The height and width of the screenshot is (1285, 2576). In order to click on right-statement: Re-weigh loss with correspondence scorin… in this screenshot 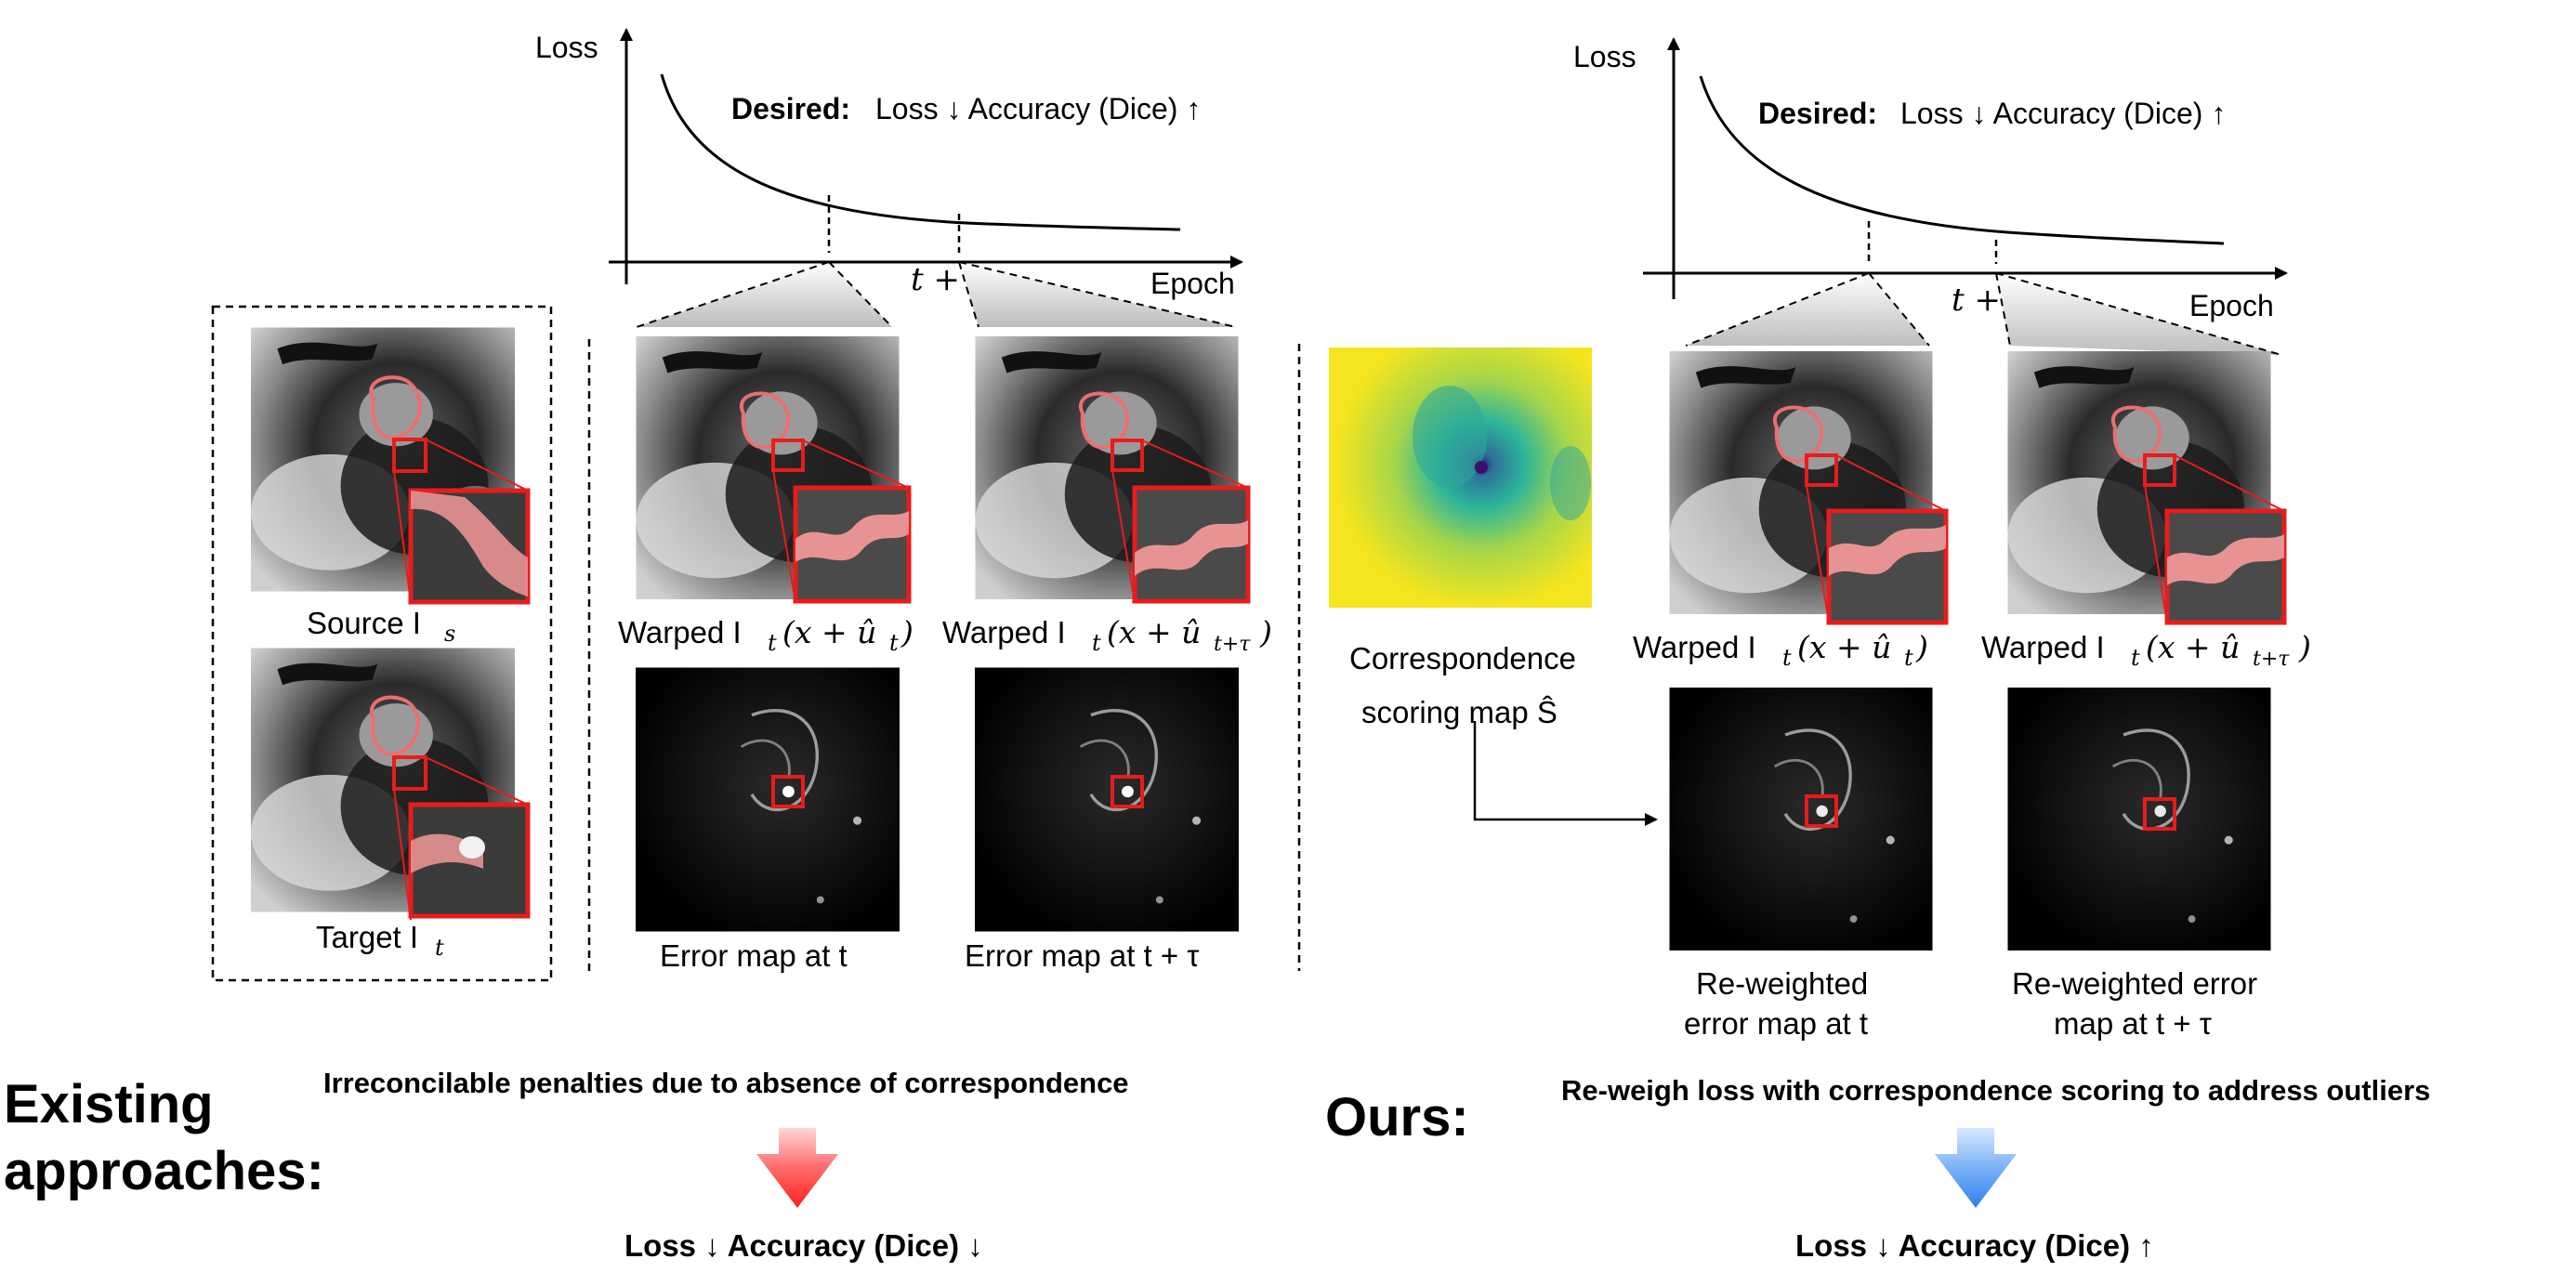, I will do `click(1995, 1090)`.